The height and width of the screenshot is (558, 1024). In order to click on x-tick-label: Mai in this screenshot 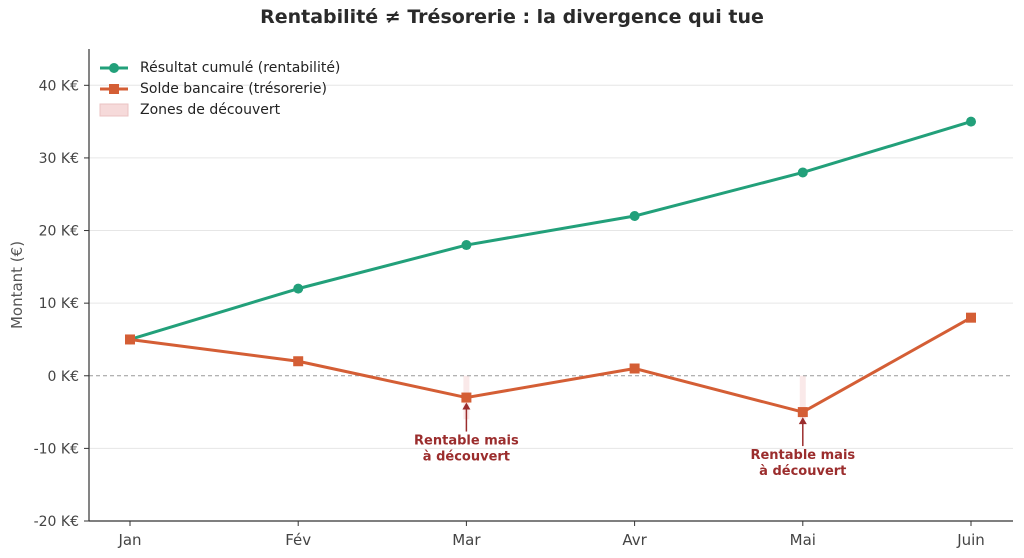, I will do `click(803, 540)`.